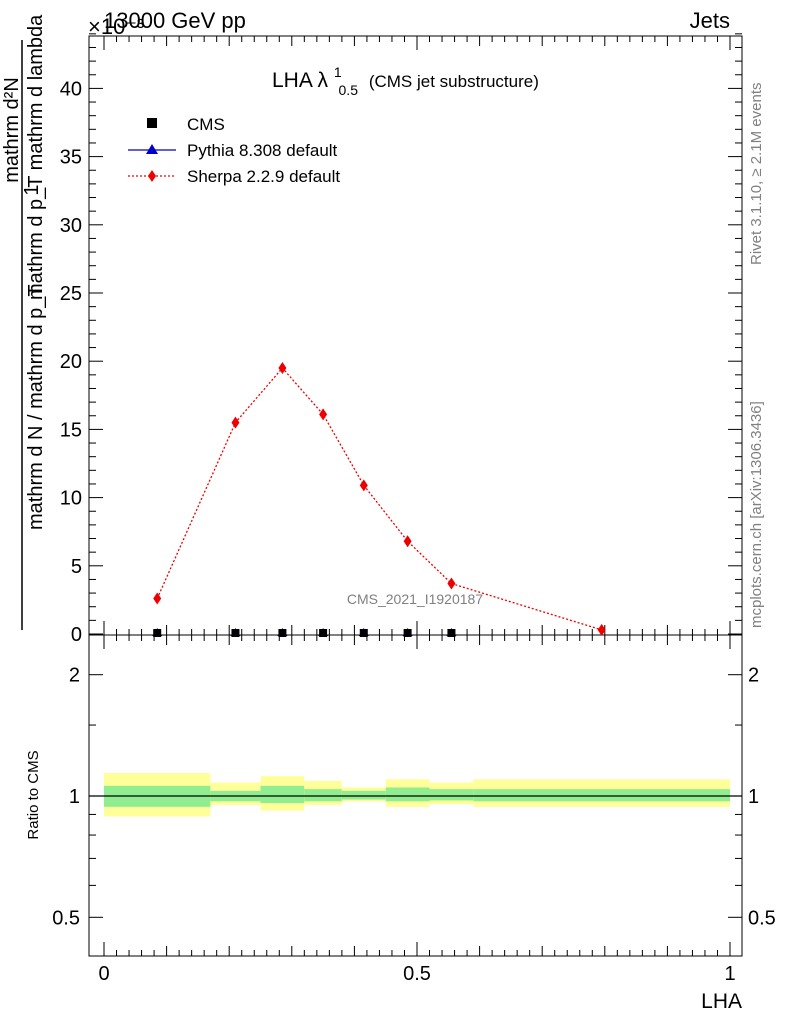 Image resolution: width=786 pixels, height=1024 pixels. What do you see at coordinates (74, 676) in the screenshot?
I see `ratio-ytick-label-left: 2` at bounding box center [74, 676].